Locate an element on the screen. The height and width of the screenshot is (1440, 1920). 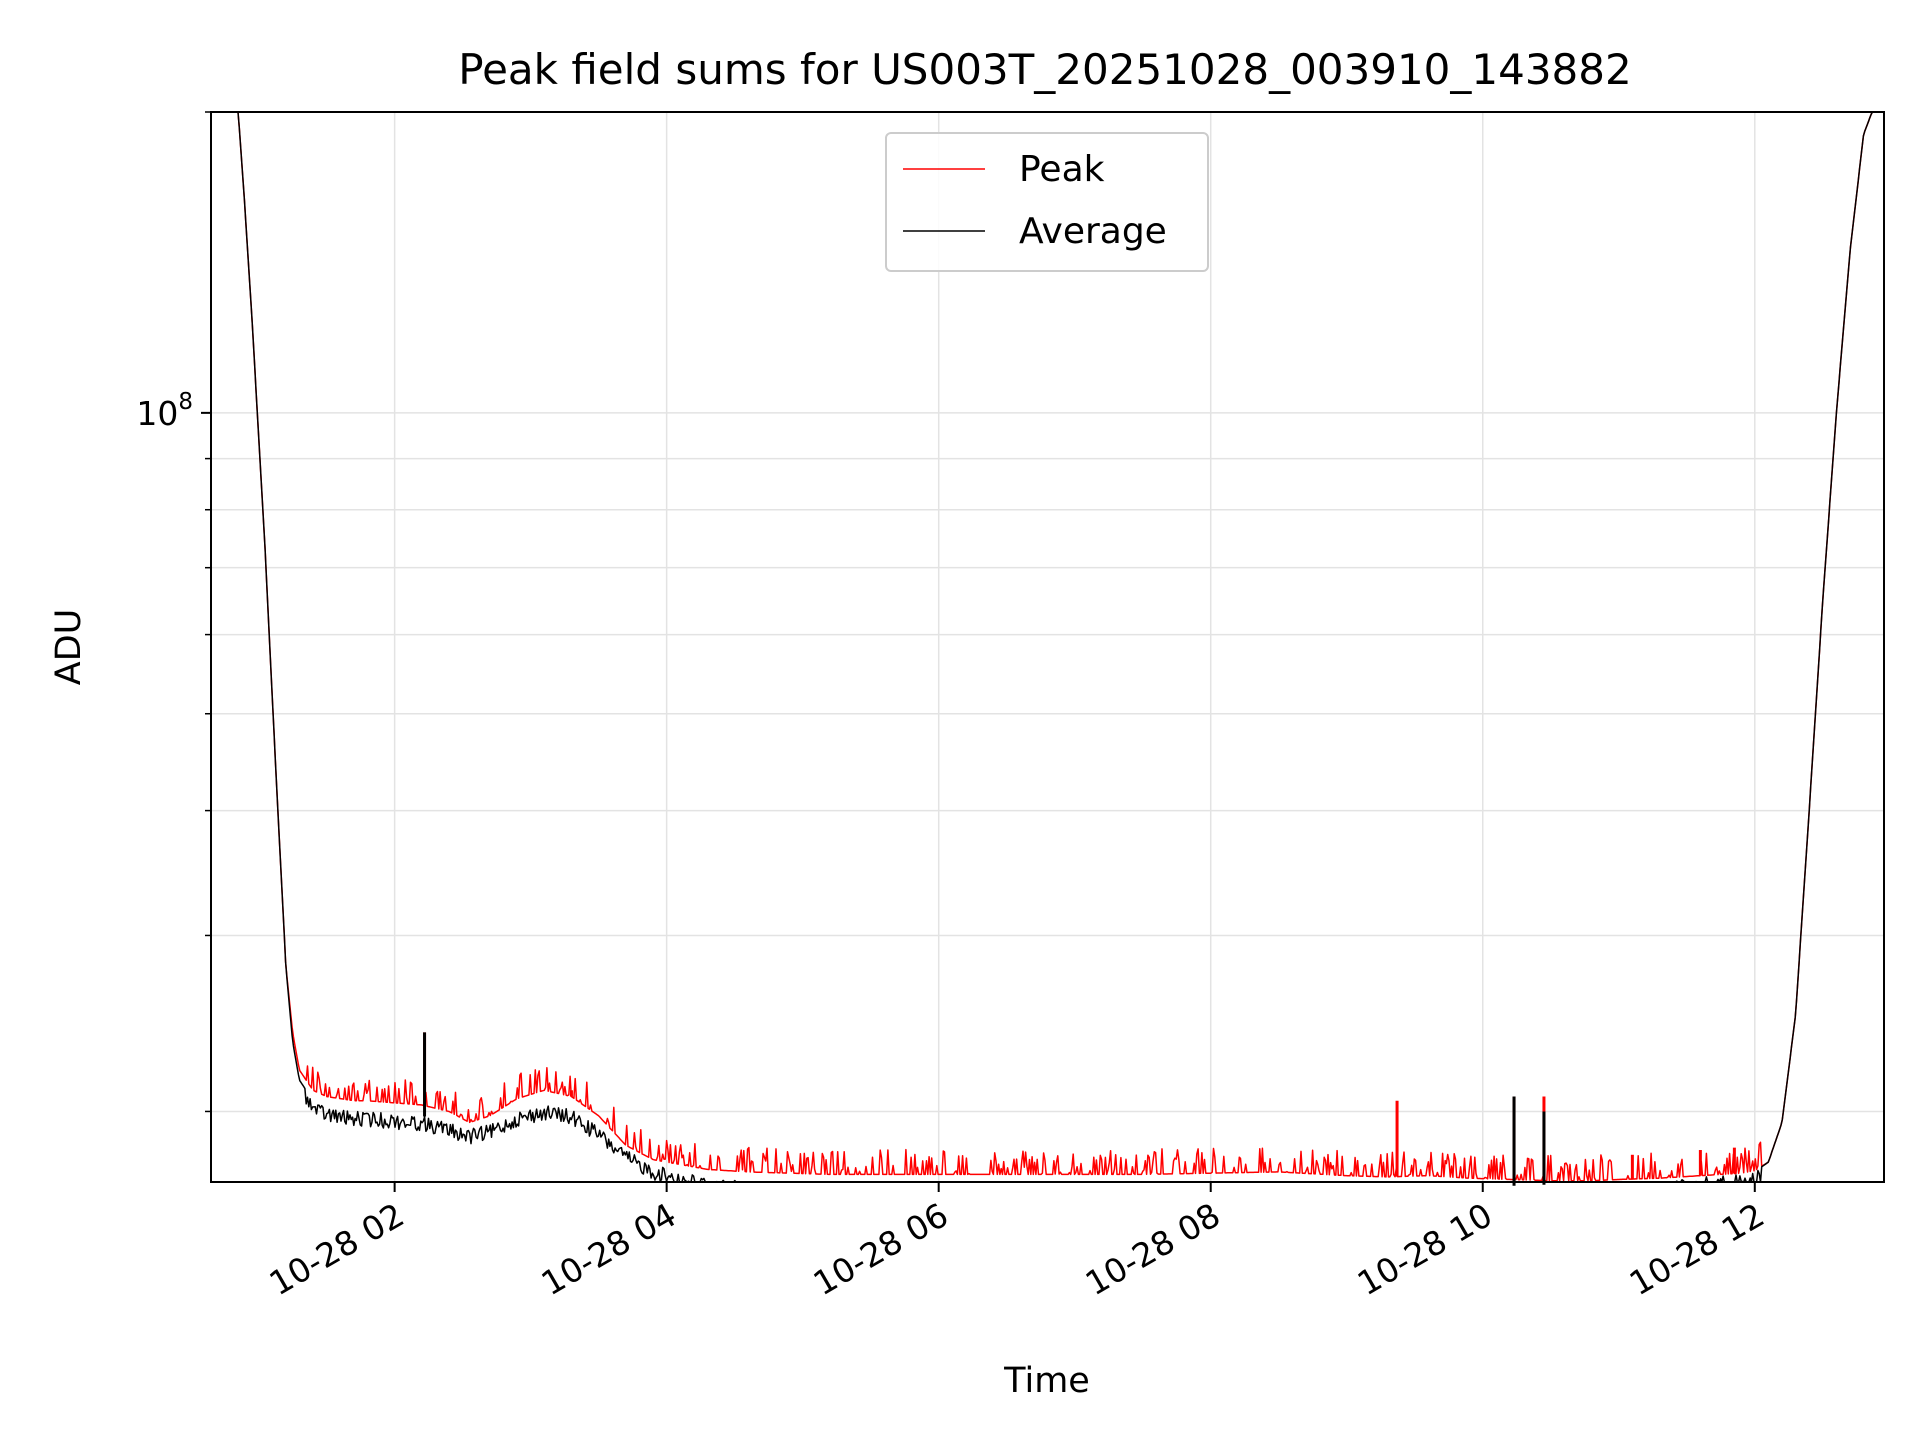
y-axis-label: ADU is located at coordinates (69, 647).